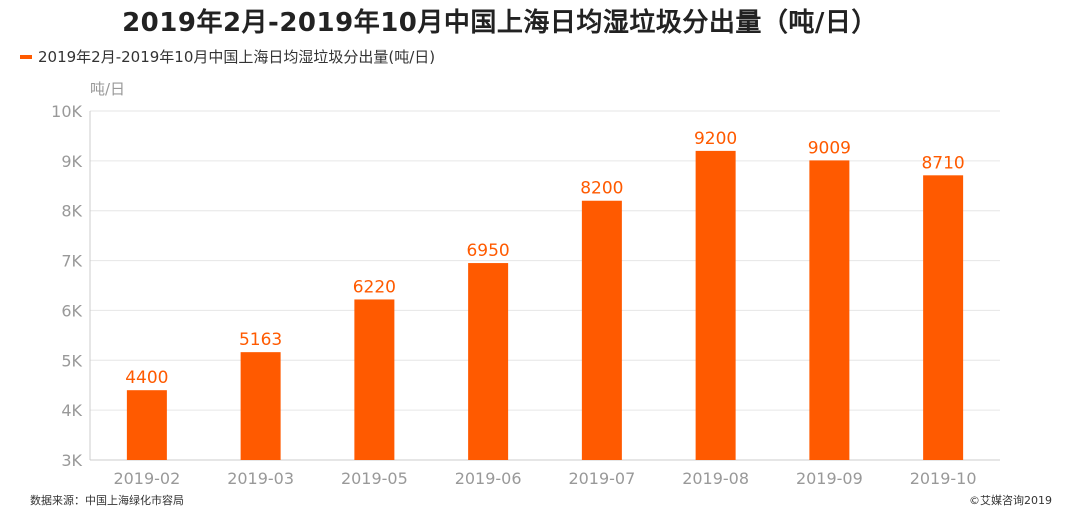 The image size is (1082, 520). What do you see at coordinates (715, 139) in the screenshot?
I see `bar-value-label: 9200` at bounding box center [715, 139].